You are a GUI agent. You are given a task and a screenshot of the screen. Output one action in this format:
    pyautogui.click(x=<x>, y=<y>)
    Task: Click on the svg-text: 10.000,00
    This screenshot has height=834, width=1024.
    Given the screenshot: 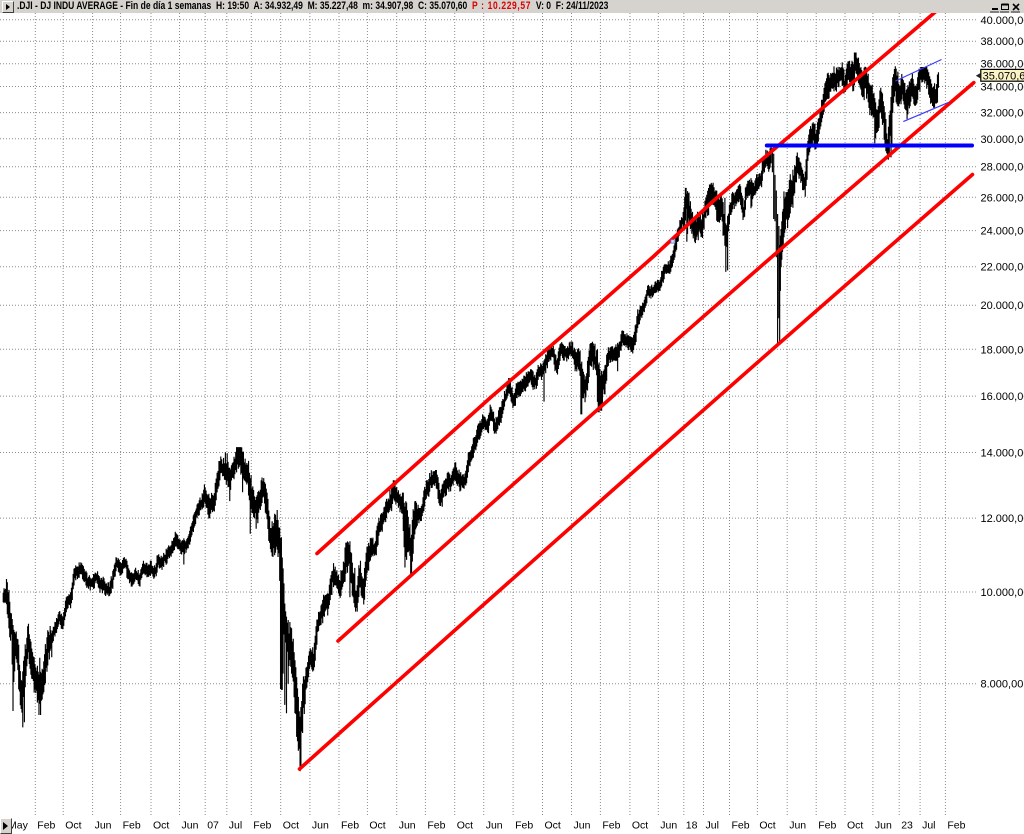 What is the action you would take?
    pyautogui.click(x=1002, y=593)
    